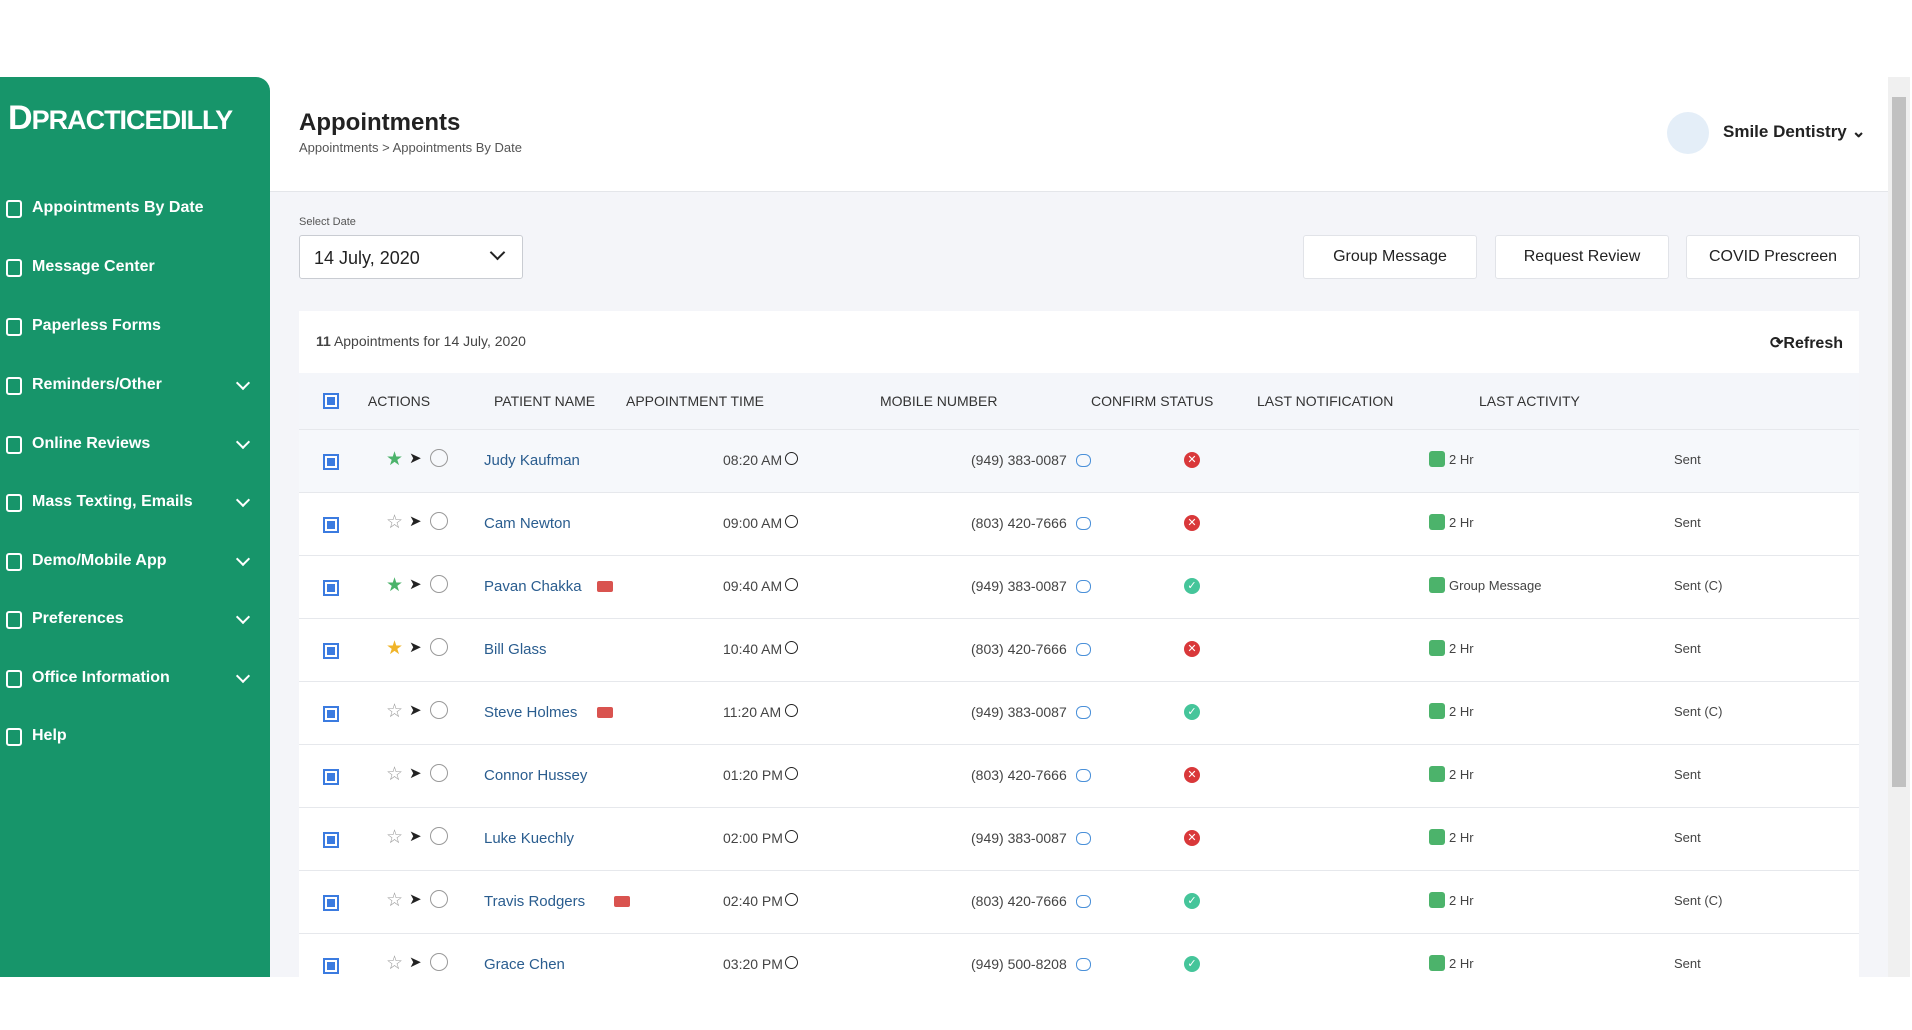 The image size is (1912, 1030). What do you see at coordinates (118, 207) in the screenshot?
I see `nav-item: Appointments By Date` at bounding box center [118, 207].